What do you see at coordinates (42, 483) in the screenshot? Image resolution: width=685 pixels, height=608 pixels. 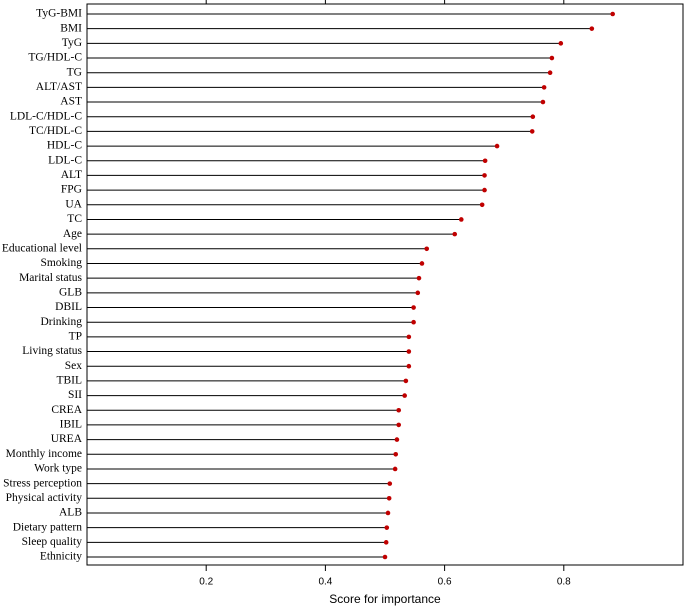 I see `category-label: Stress perception` at bounding box center [42, 483].